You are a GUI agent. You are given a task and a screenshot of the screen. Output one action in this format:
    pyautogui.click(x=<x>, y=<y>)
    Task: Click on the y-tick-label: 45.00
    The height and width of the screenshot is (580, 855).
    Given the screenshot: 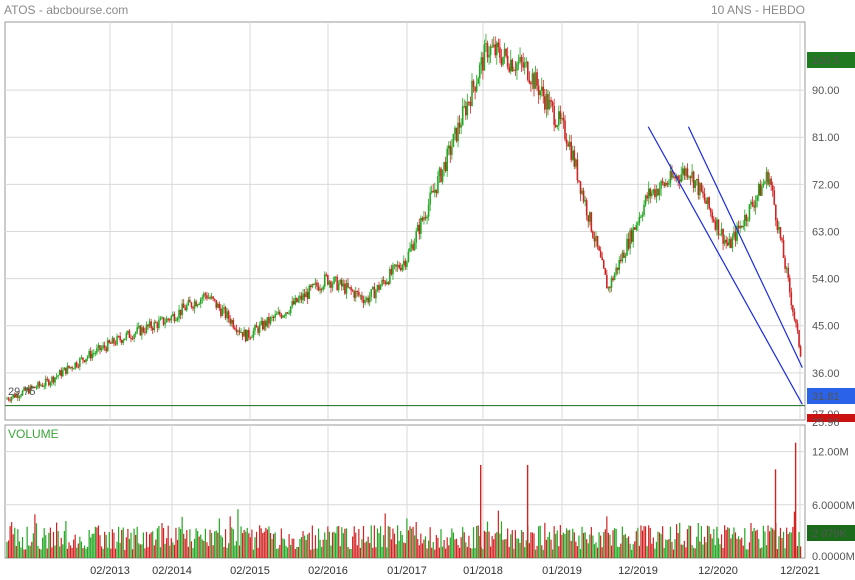 What is the action you would take?
    pyautogui.click(x=826, y=327)
    